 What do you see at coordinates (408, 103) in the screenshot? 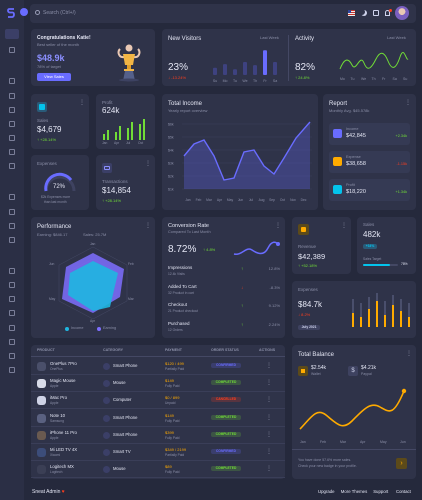
I see `report-menu-icon: ⋮` at bounding box center [408, 103].